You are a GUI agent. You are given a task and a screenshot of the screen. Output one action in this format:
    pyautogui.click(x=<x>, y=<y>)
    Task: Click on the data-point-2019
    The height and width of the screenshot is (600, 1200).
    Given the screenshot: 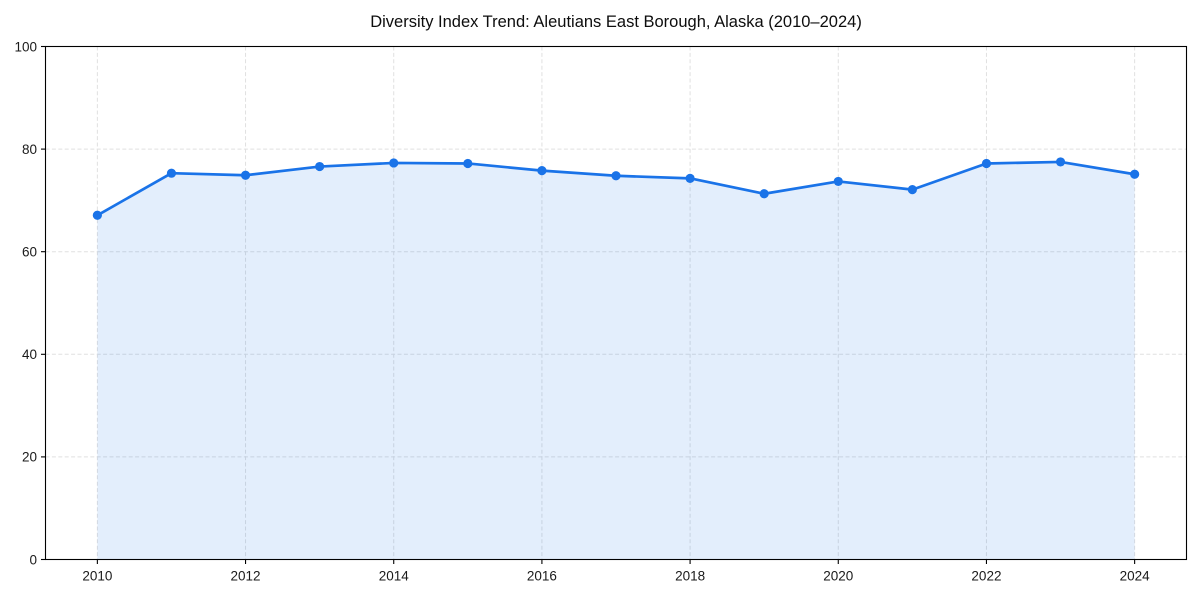 What is the action you would take?
    pyautogui.click(x=764, y=194)
    